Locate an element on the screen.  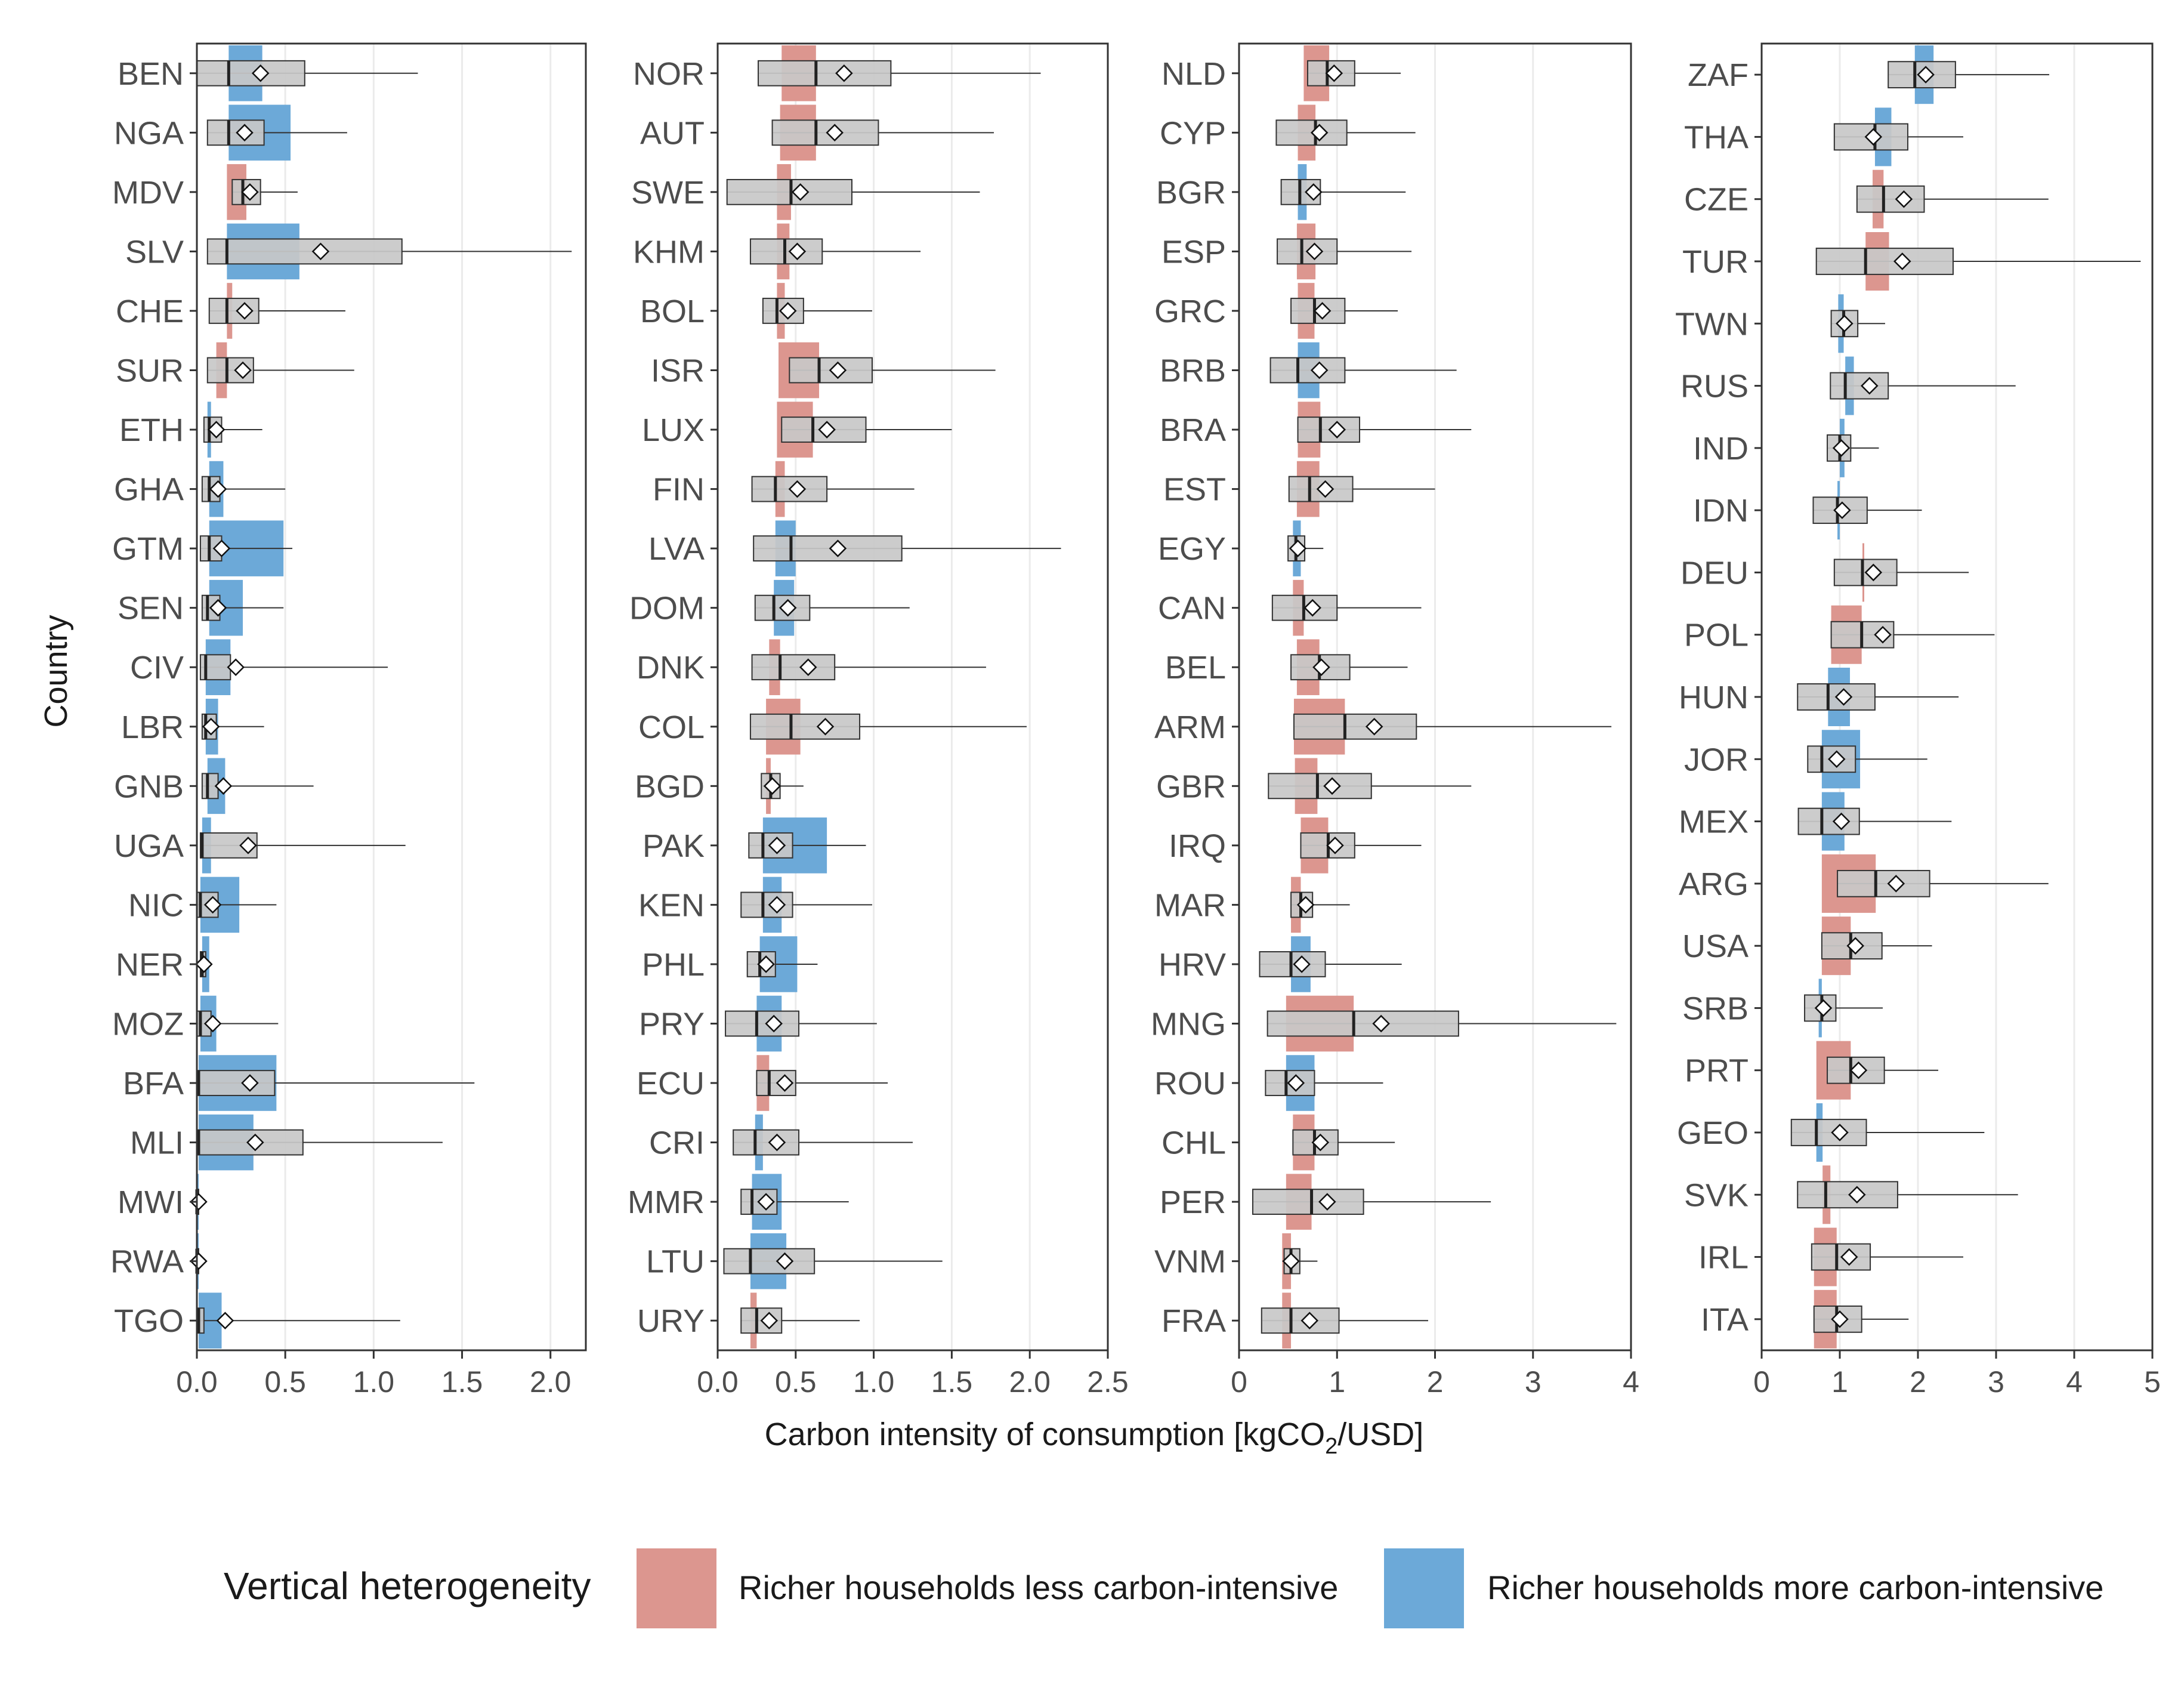
country-label: SVK is located at coordinates (1717, 1195).